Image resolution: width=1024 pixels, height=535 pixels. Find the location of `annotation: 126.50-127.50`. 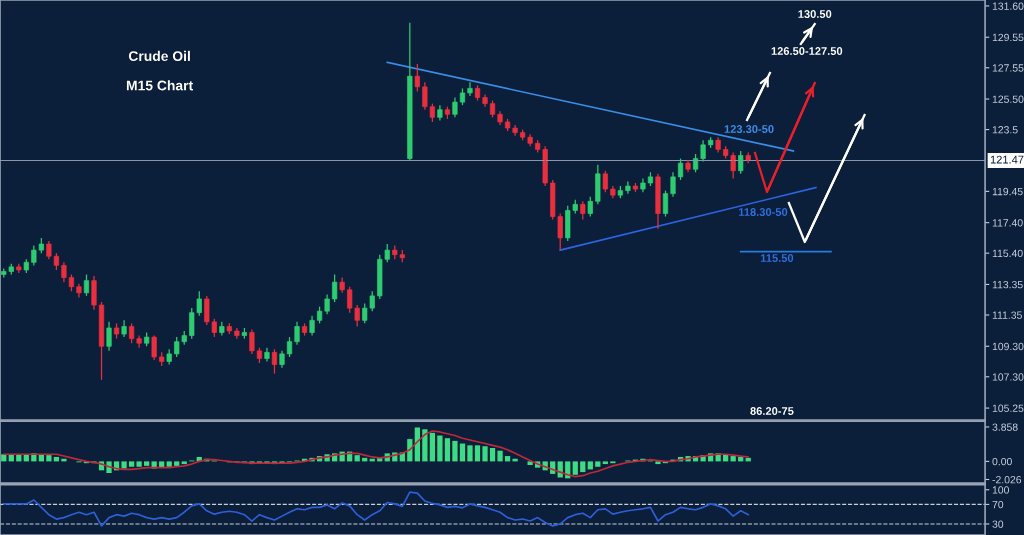

annotation: 126.50-127.50 is located at coordinates (807, 51).